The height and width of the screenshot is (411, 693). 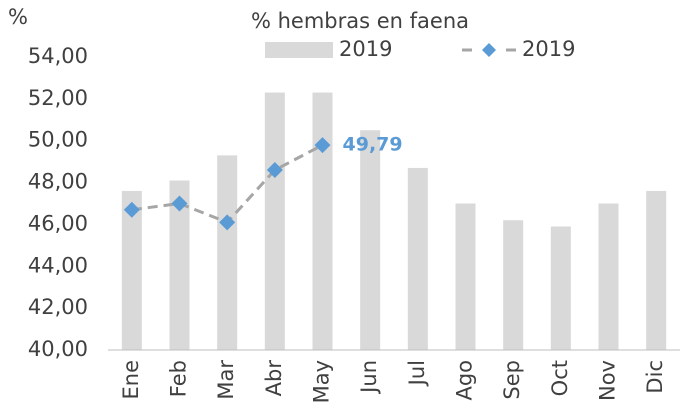 What do you see at coordinates (226, 380) in the screenshot?
I see `x-tick-label: Mar` at bounding box center [226, 380].